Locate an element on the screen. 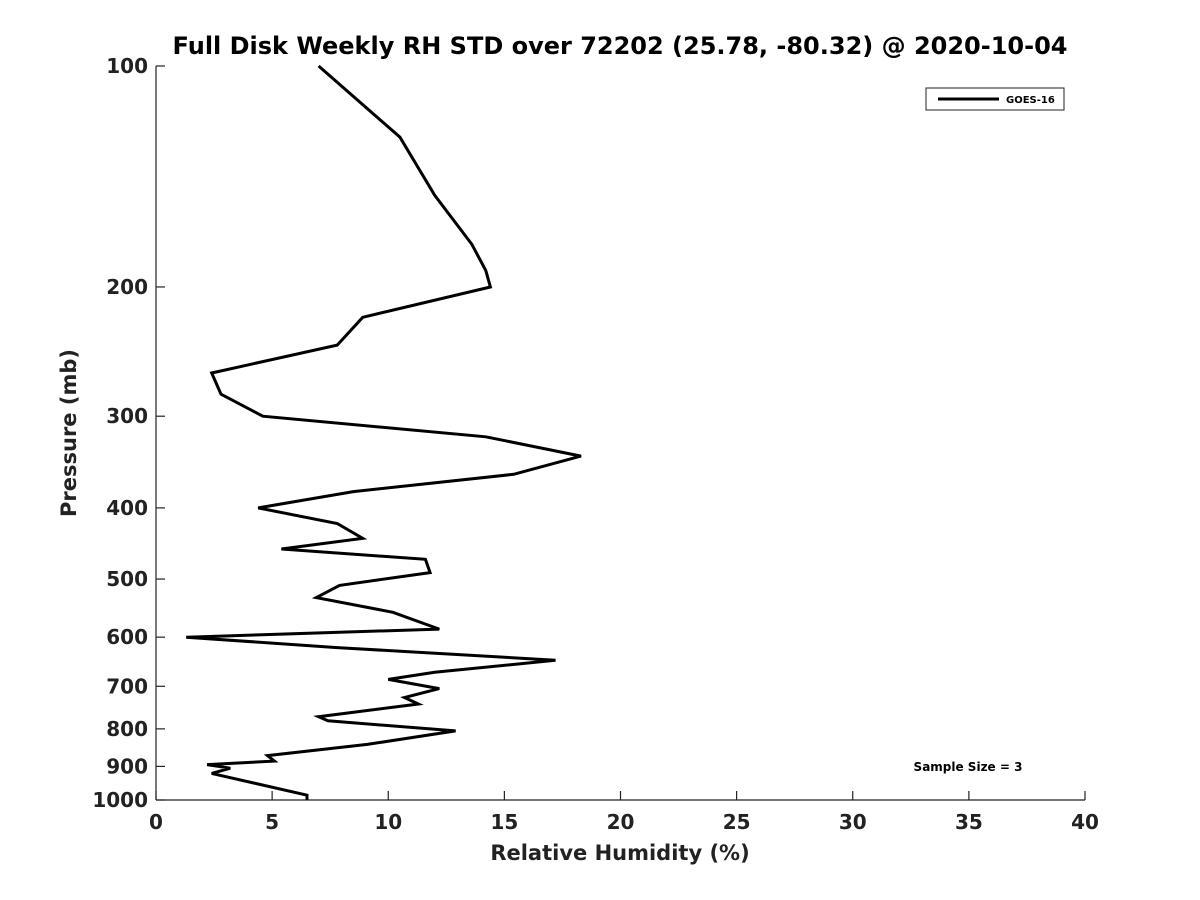  y-axis-label: Pressure (mb) is located at coordinates (69, 433).